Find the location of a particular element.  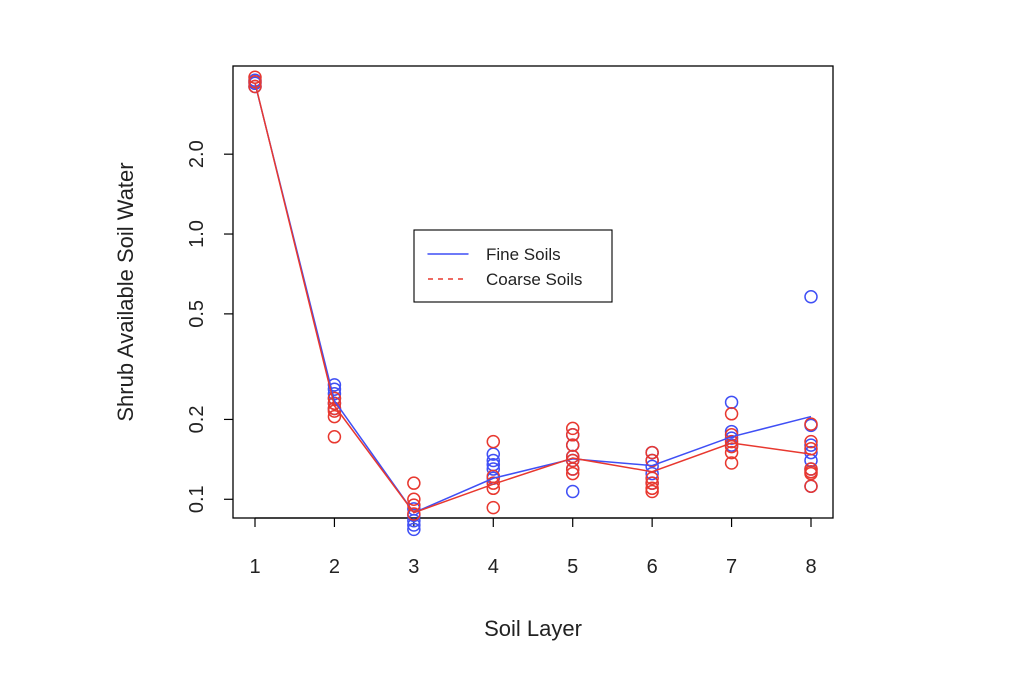

x-tick-label: 2 is located at coordinates (334, 567).